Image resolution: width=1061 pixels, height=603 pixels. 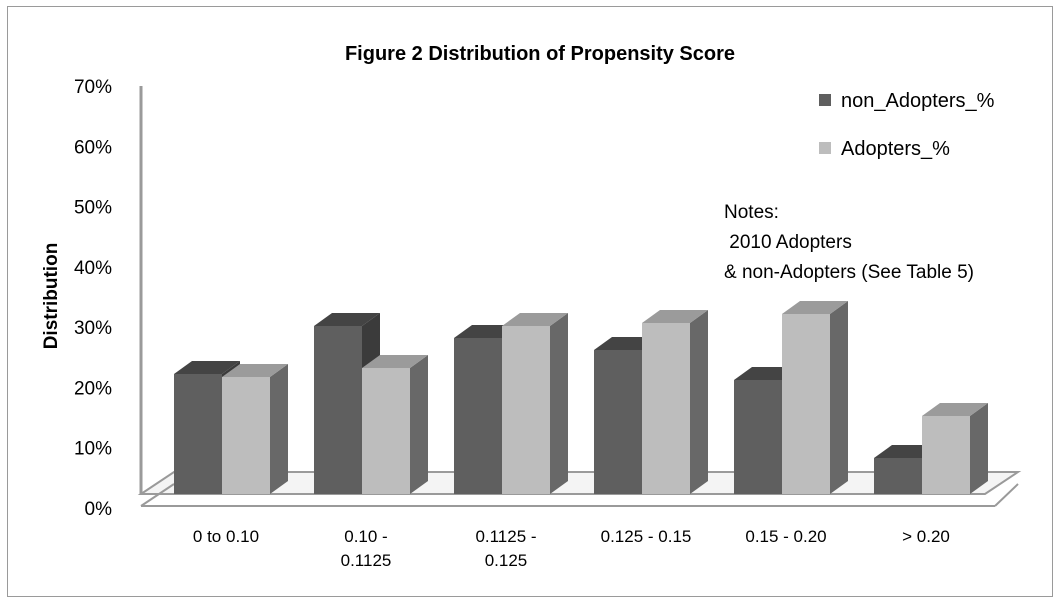 What do you see at coordinates (825, 100) in the screenshot?
I see `legend-swatch-non-adopters` at bounding box center [825, 100].